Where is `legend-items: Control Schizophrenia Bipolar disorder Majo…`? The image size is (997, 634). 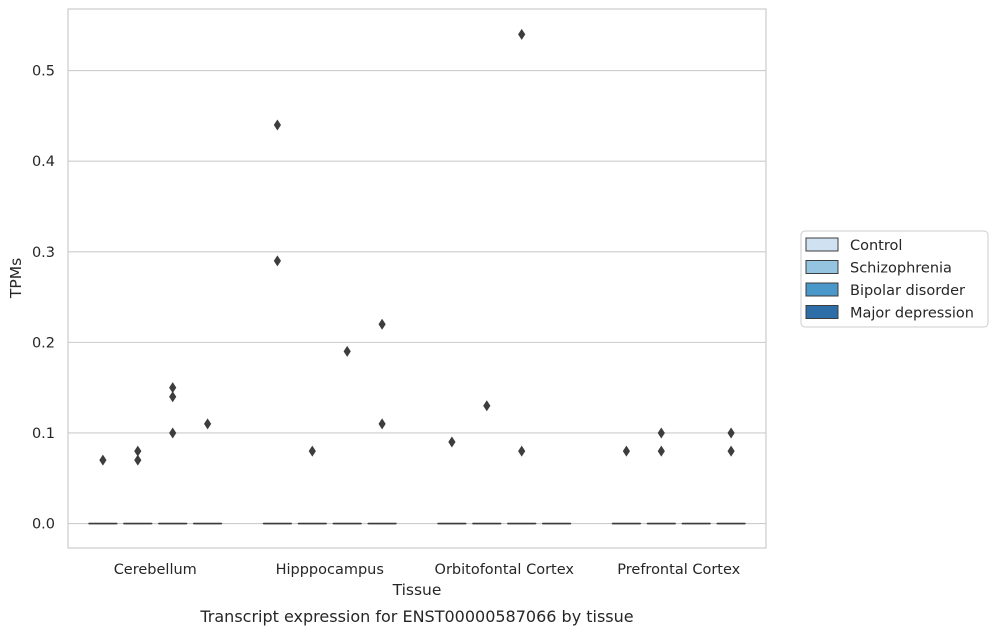
legend-items: Control Schizophrenia Bipolar disorder Majo… is located at coordinates (889, 279).